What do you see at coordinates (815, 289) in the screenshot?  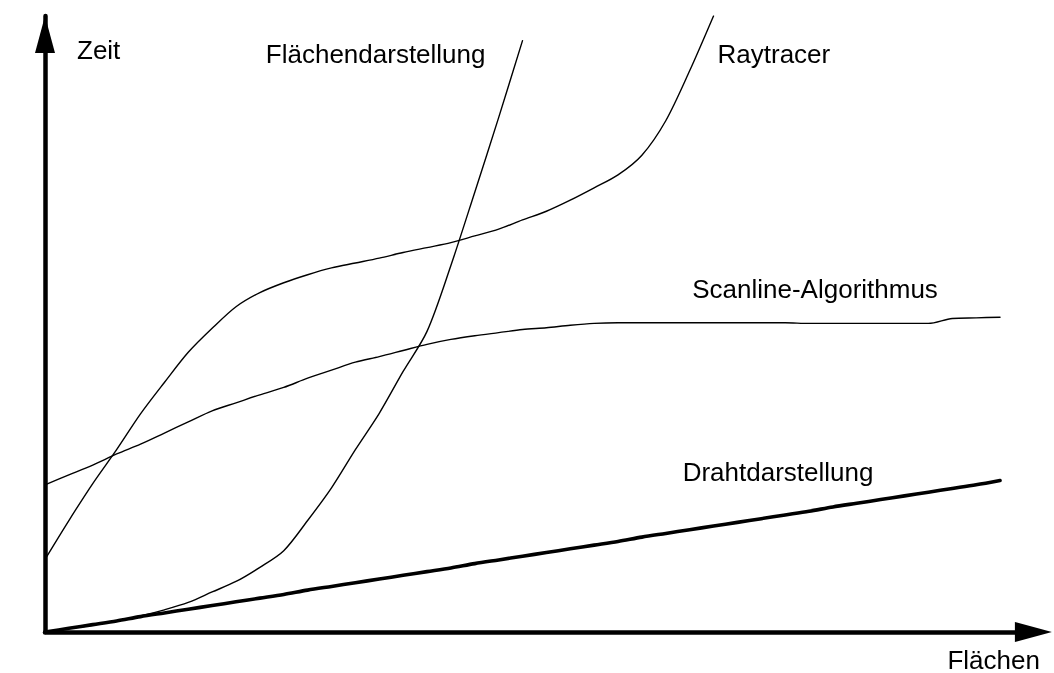 I see `series-label: Scanline-Algorithmus` at bounding box center [815, 289].